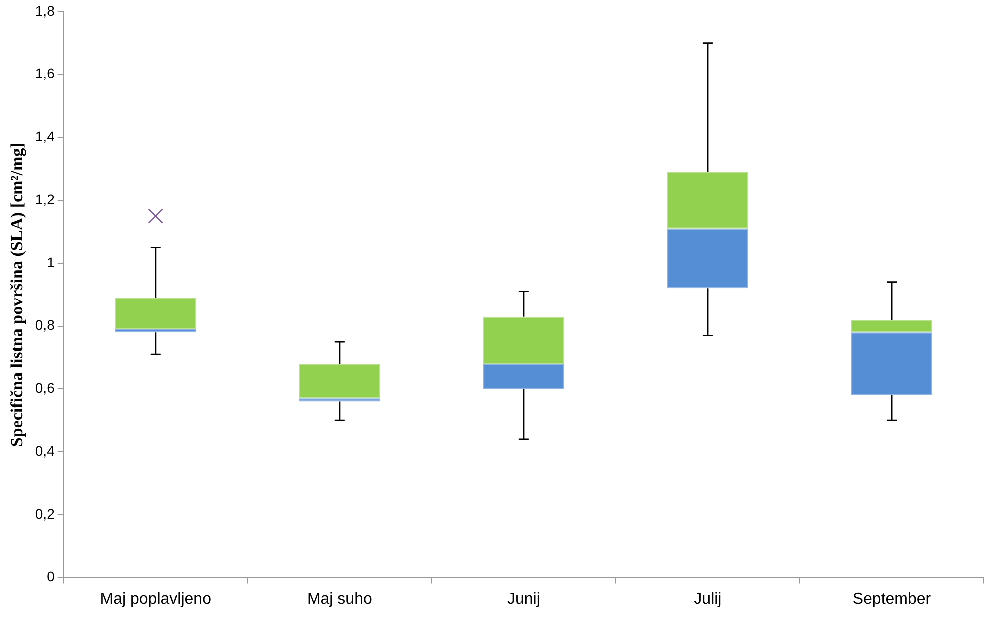  Describe the element at coordinates (708, 599) in the screenshot. I see `x-tick-label: Julij` at that location.